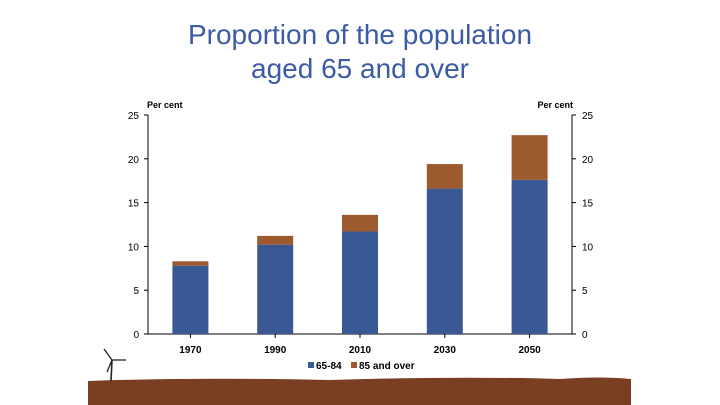 The width and height of the screenshot is (720, 405). Describe the element at coordinates (134, 160) in the screenshot. I see `y-tick-label-left: 20` at that location.